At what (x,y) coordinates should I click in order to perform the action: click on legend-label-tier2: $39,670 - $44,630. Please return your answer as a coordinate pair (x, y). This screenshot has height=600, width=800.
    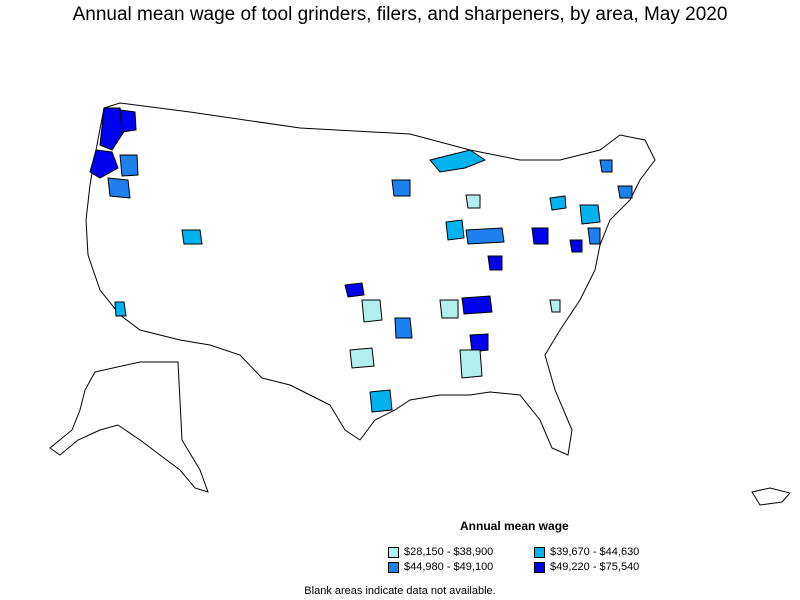
    Looking at the image, I should click on (595, 552).